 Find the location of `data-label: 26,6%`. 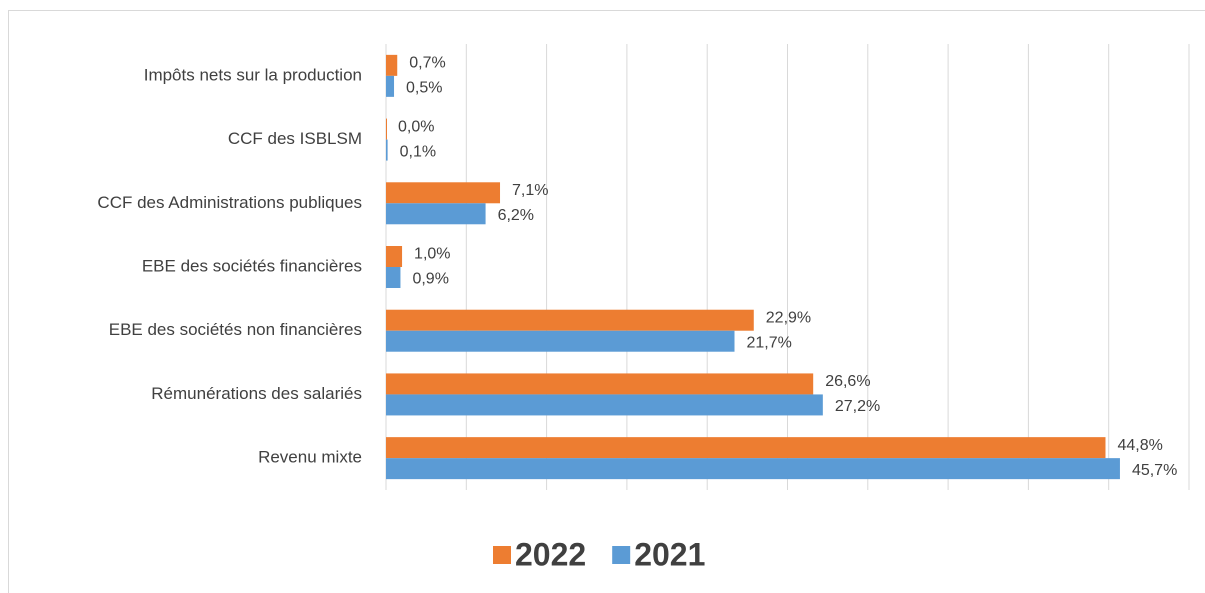

data-label: 26,6% is located at coordinates (847, 381).